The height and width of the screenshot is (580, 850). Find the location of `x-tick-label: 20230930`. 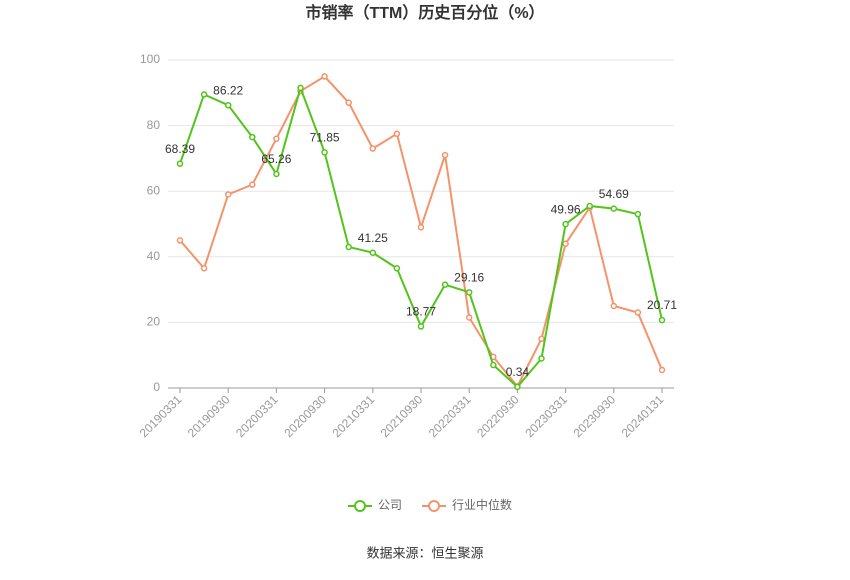

x-tick-label: 20230930 is located at coordinates (595, 416).